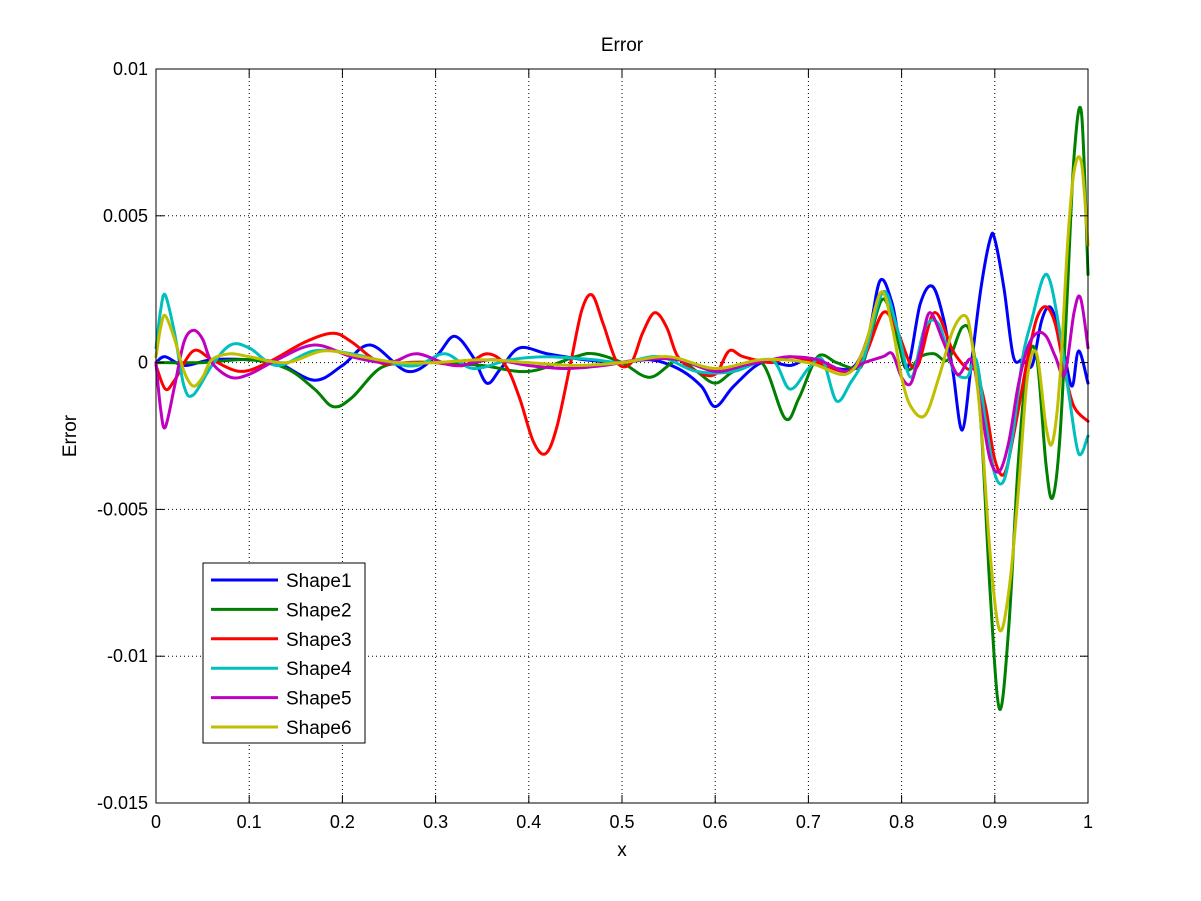 The image size is (1201, 901). What do you see at coordinates (435, 822) in the screenshot?
I see `x-tick-label: 0.3` at bounding box center [435, 822].